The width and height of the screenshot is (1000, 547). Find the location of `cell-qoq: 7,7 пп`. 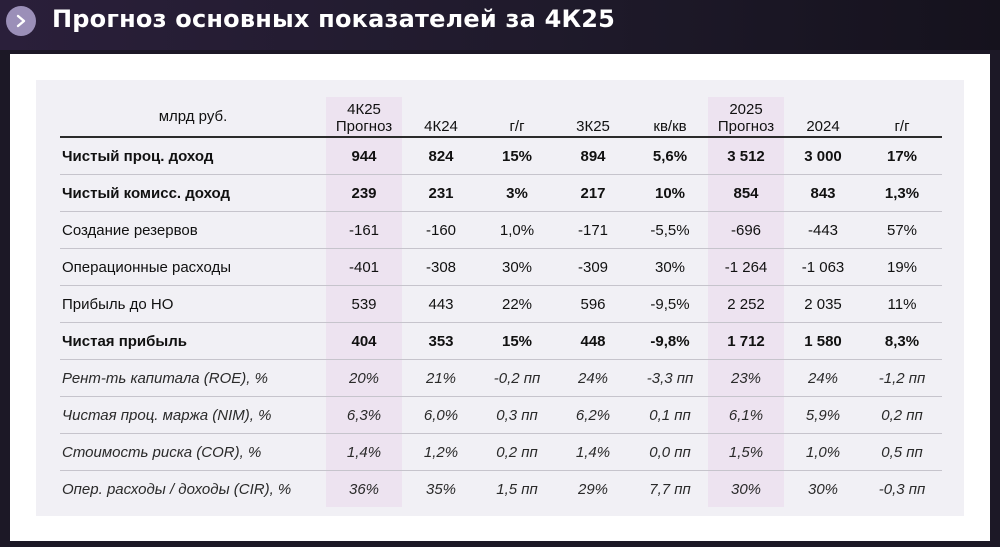

cell-qoq: 7,7 пп is located at coordinates (670, 489).